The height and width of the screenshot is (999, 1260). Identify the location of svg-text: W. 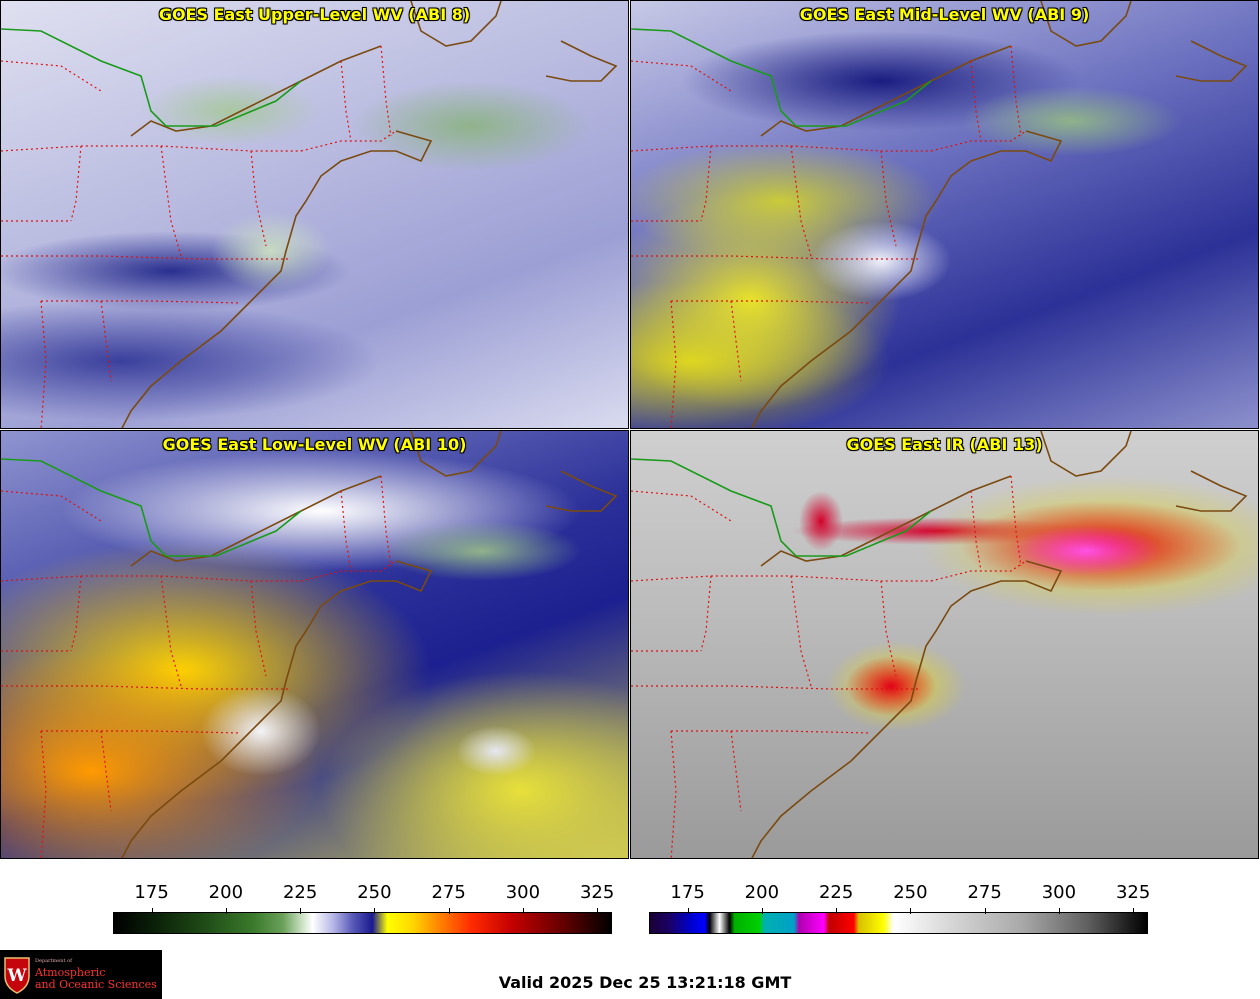
(16, 976).